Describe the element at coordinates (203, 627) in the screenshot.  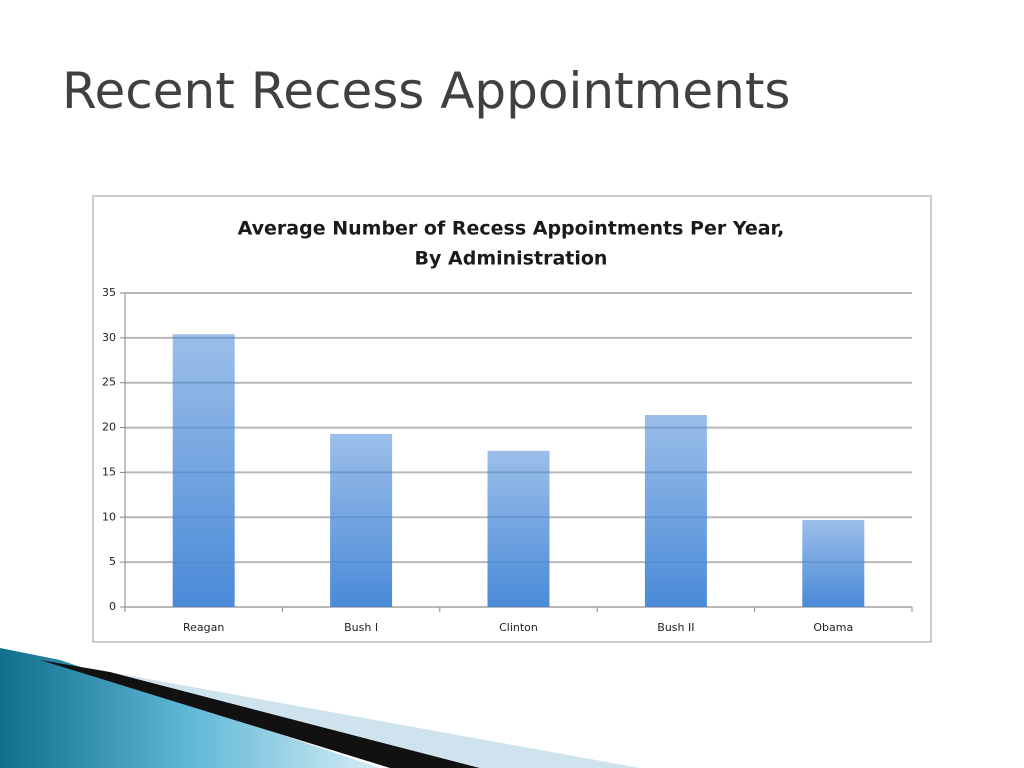
I see `x-tick-label: Reagan` at that location.